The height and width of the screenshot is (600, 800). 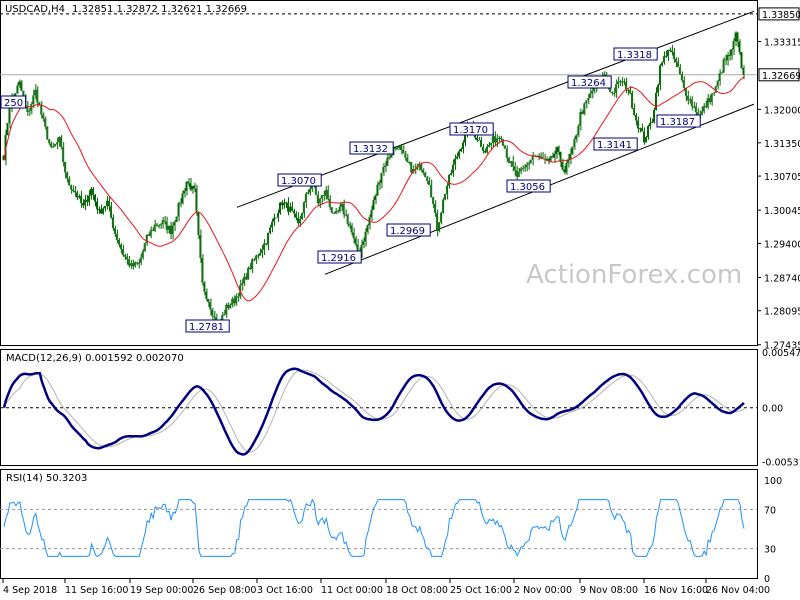 I want to click on price-callout-label: 1.3318, so click(x=634, y=55).